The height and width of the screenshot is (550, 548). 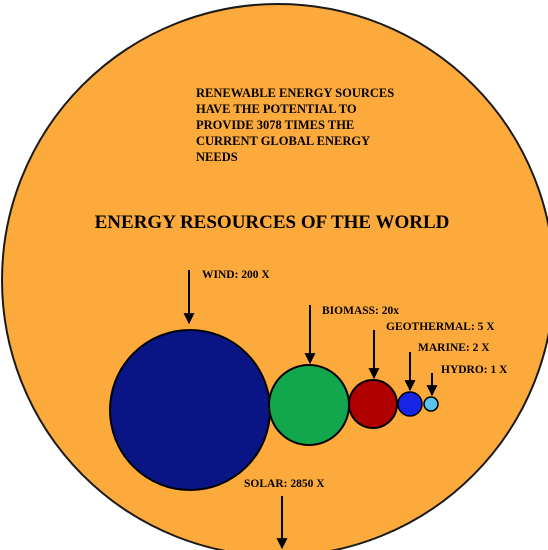 What do you see at coordinates (190, 410) in the screenshot?
I see `wind-circle` at bounding box center [190, 410].